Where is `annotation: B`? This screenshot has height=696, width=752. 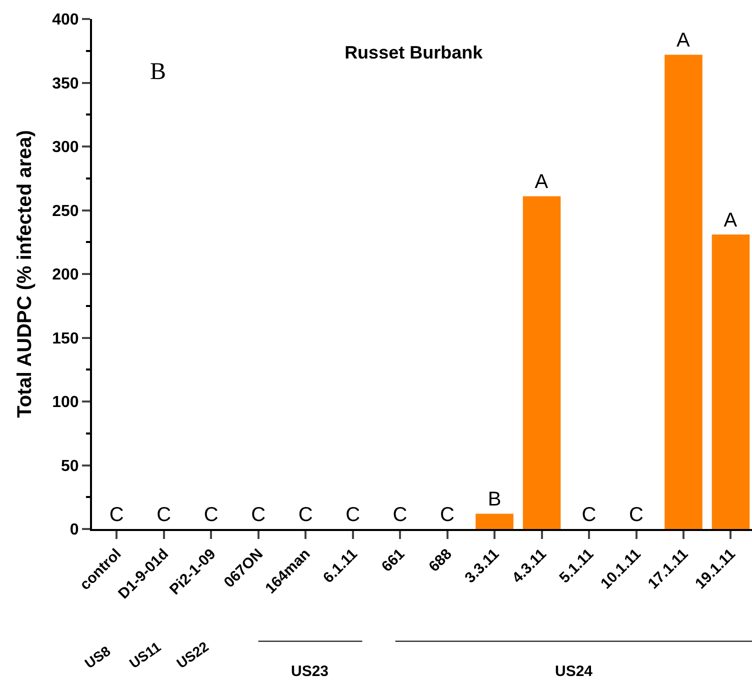 annotation: B is located at coordinates (158, 72).